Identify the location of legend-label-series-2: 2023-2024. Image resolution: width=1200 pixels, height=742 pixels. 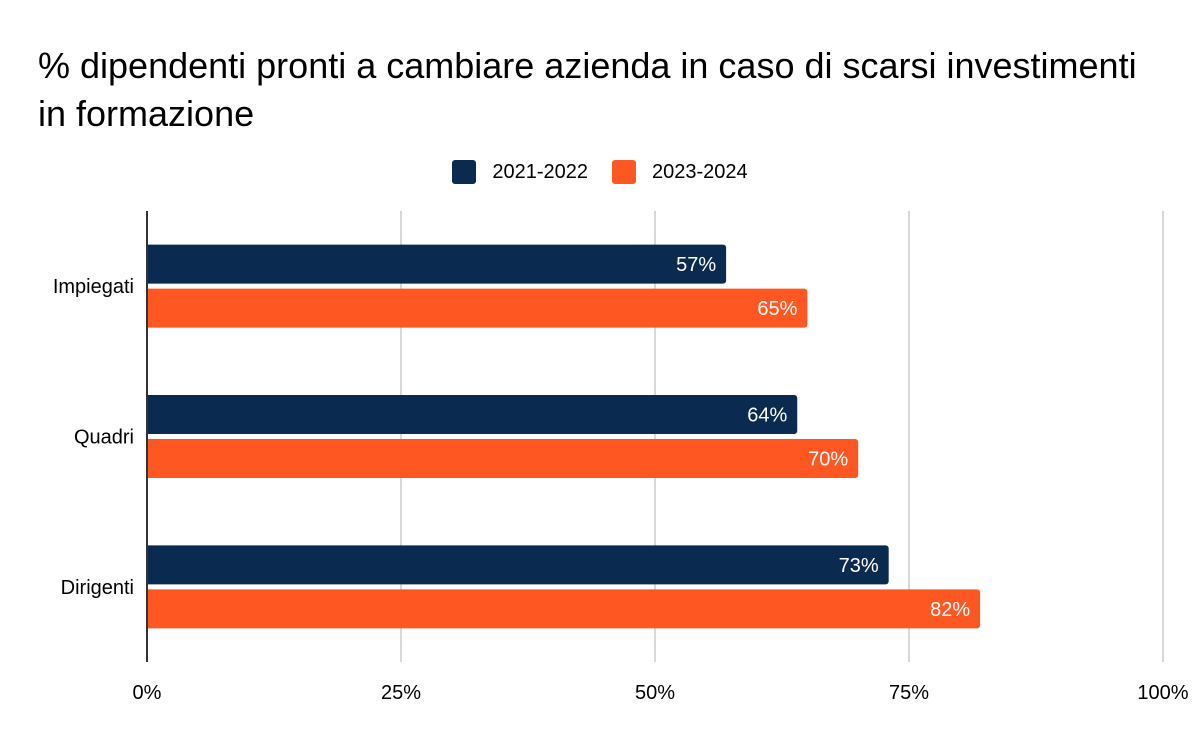
(700, 171).